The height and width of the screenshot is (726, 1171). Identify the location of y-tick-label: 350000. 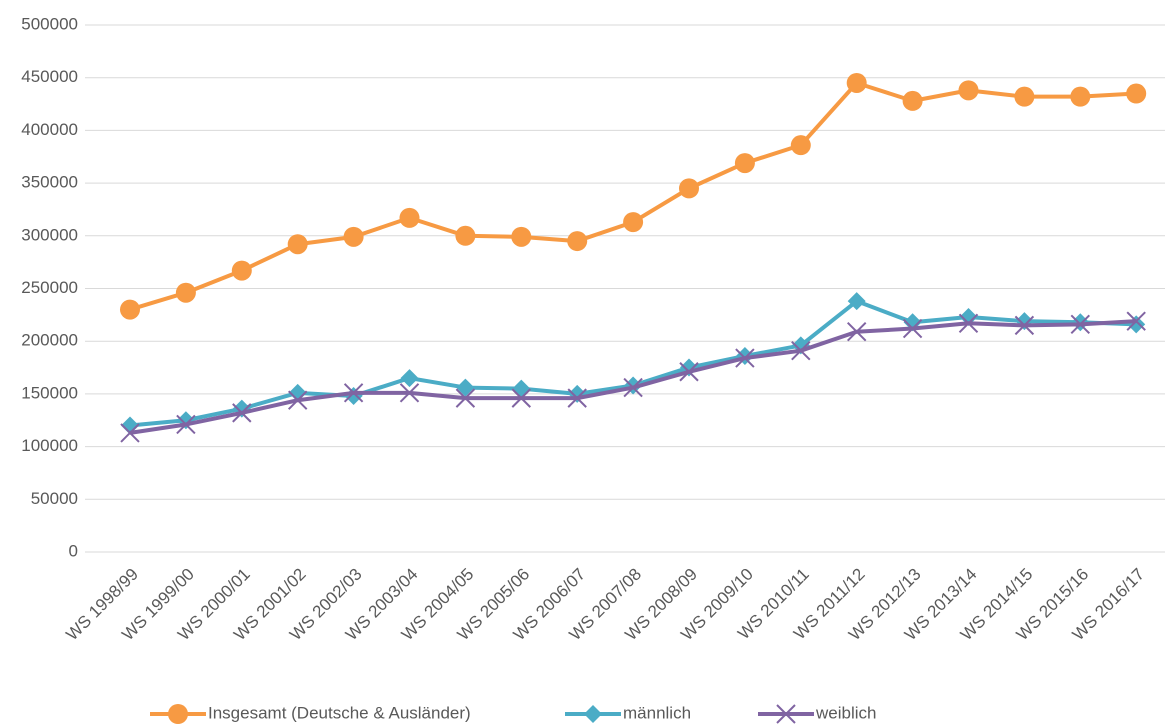
(49, 182).